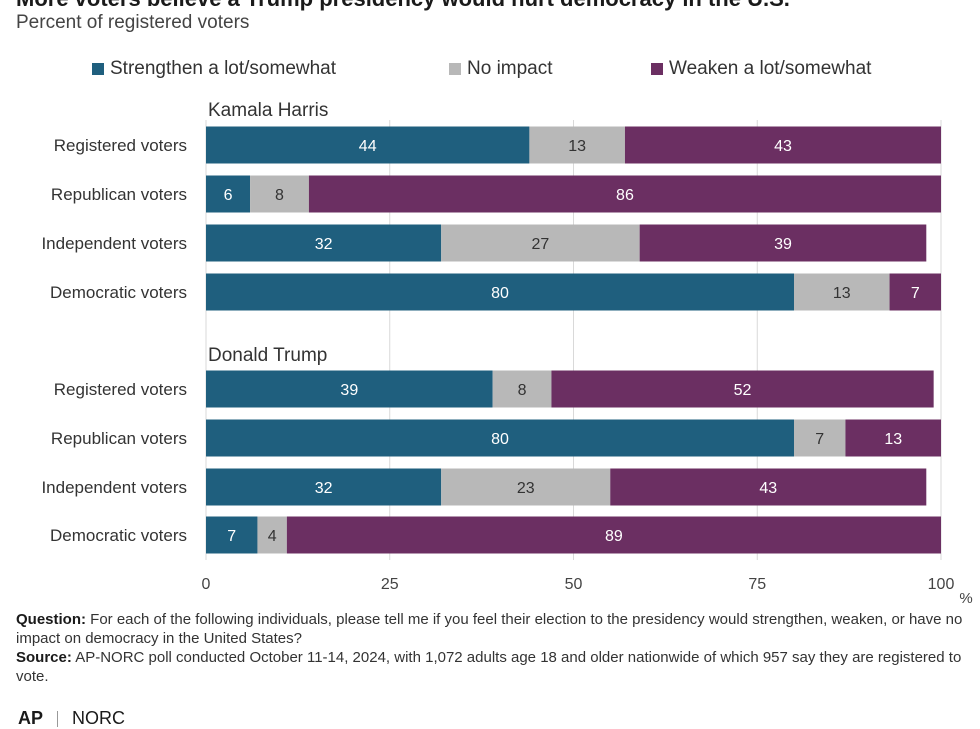 This screenshot has height=729, width=980. I want to click on data-label: 89, so click(614, 536).